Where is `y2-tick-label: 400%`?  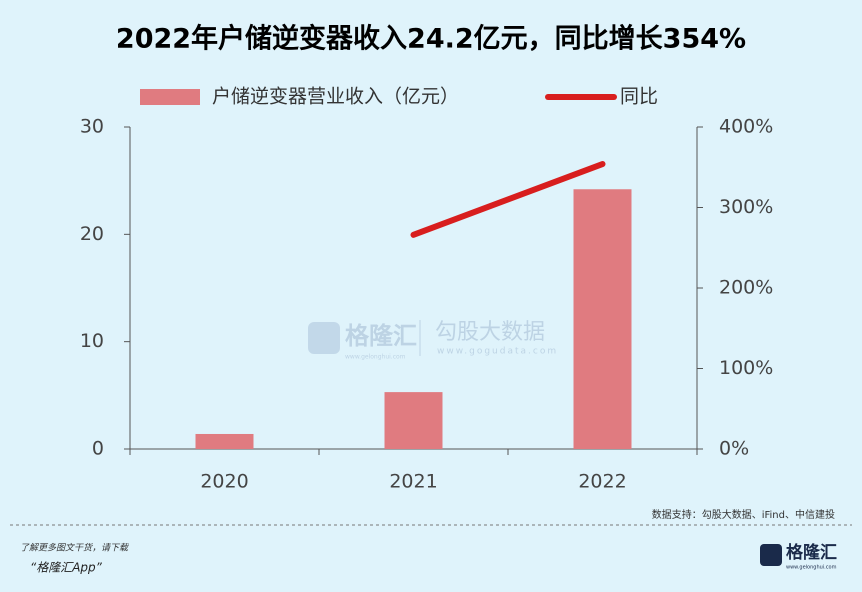
y2-tick-label: 400% is located at coordinates (746, 127).